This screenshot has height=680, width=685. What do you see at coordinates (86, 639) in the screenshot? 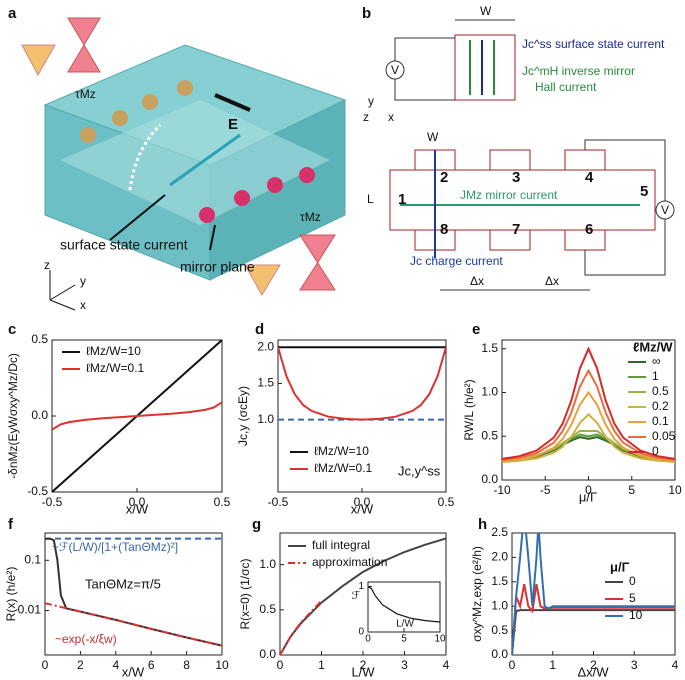
I see `annotation: ~exp(-x/ξw)` at bounding box center [86, 639].